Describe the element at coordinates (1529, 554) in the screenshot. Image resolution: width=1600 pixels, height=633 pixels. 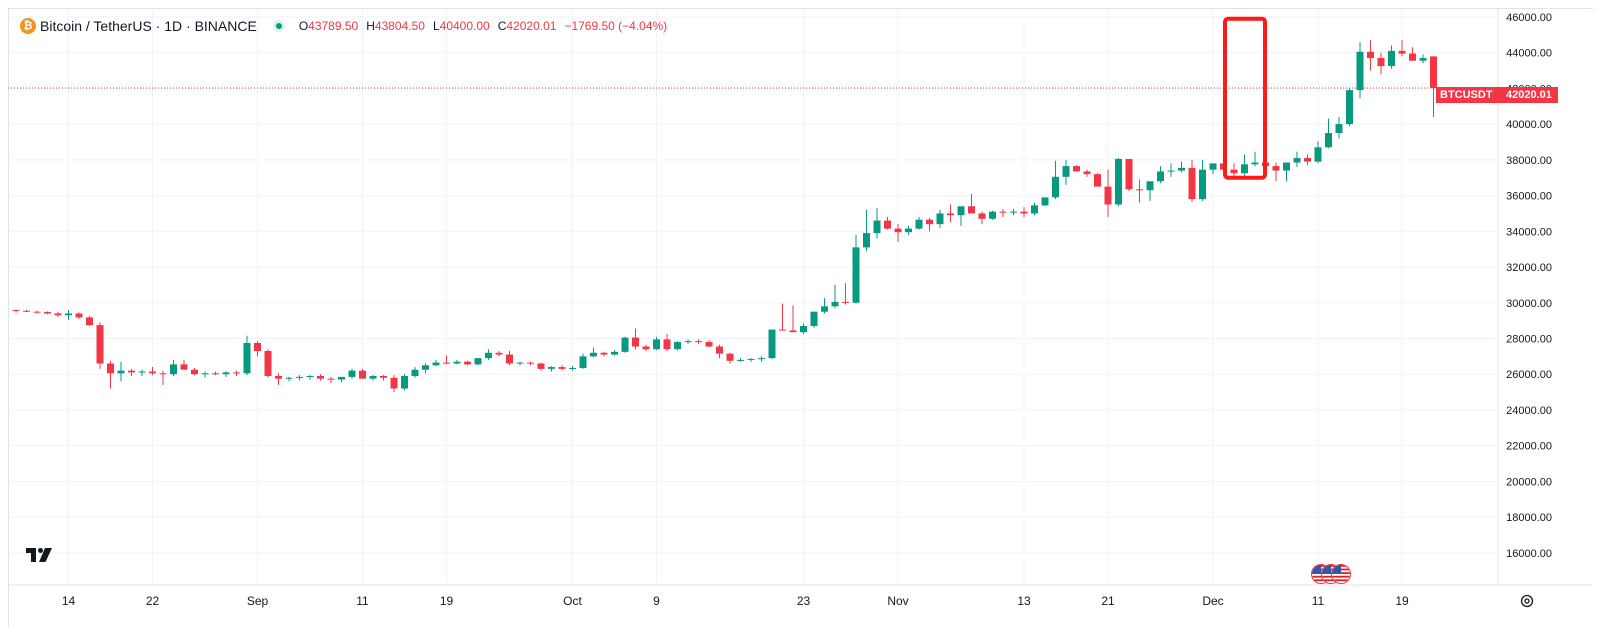
I see `y-tick-label: 16000.00` at that location.